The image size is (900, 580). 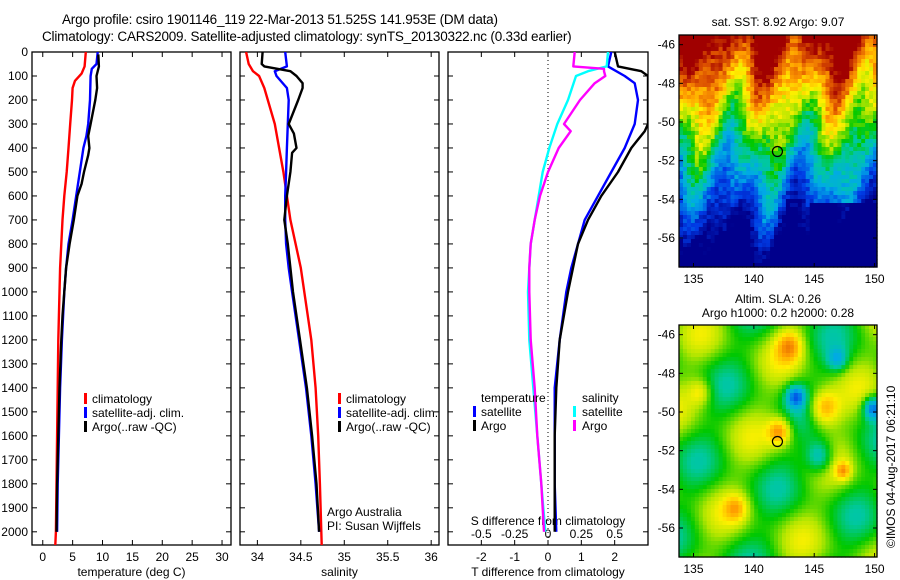 I want to click on y-tick-label: 1200, so click(x=14, y=340).